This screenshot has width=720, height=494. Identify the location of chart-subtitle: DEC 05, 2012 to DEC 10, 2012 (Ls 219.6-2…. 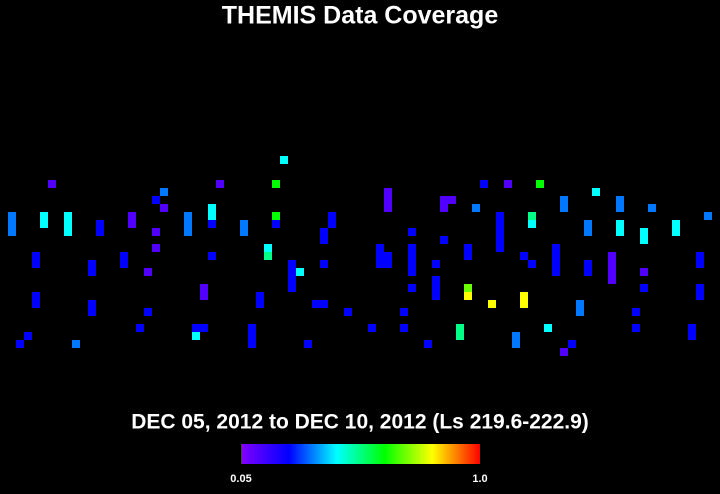
(360, 422).